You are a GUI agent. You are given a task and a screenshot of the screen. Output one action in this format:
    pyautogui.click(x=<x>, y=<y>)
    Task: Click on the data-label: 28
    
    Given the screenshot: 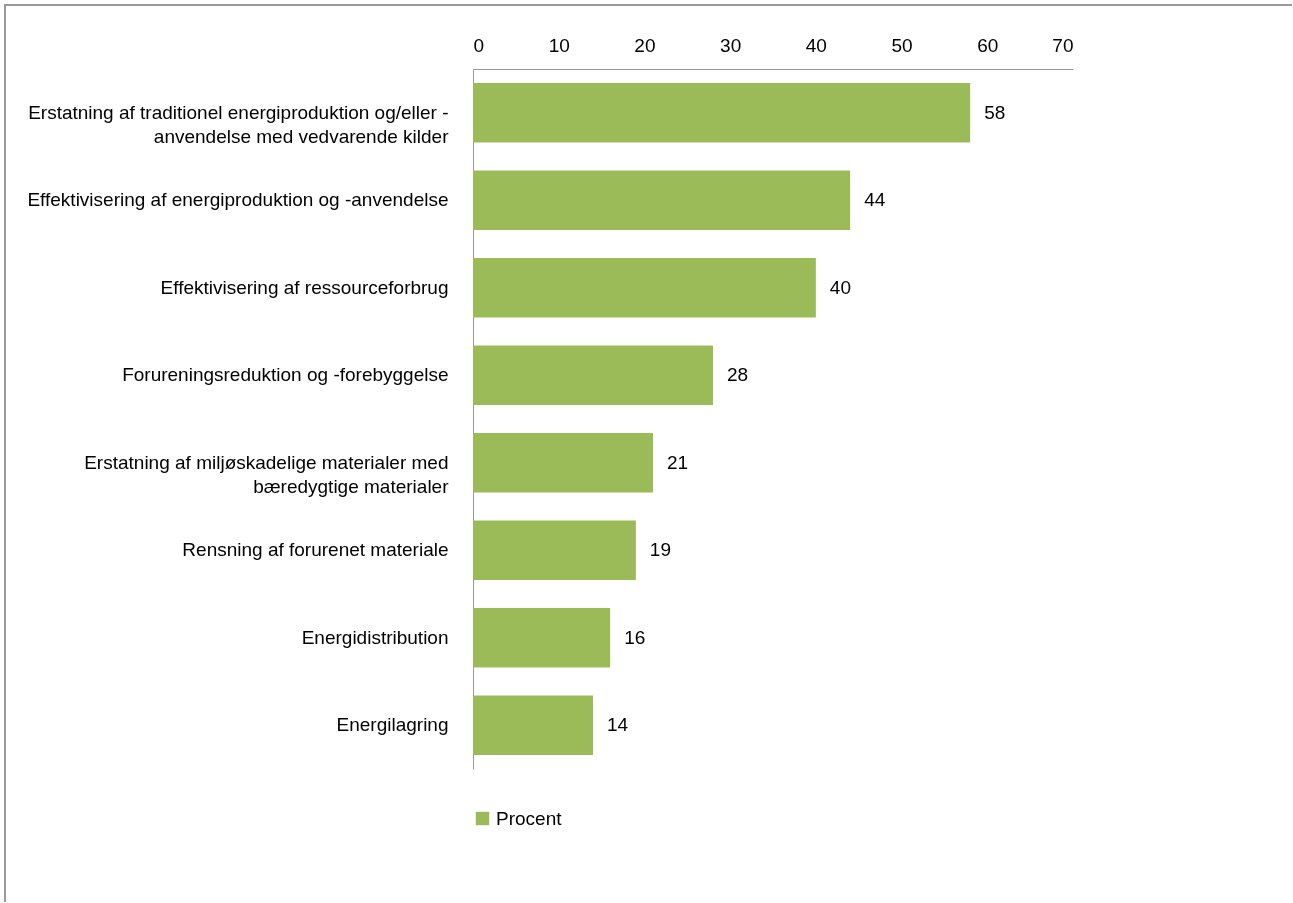 What is the action you would take?
    pyautogui.click(x=738, y=375)
    